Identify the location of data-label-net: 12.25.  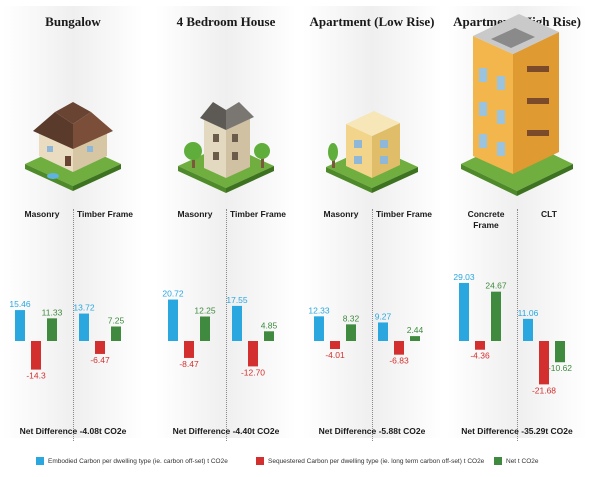
(205, 311).